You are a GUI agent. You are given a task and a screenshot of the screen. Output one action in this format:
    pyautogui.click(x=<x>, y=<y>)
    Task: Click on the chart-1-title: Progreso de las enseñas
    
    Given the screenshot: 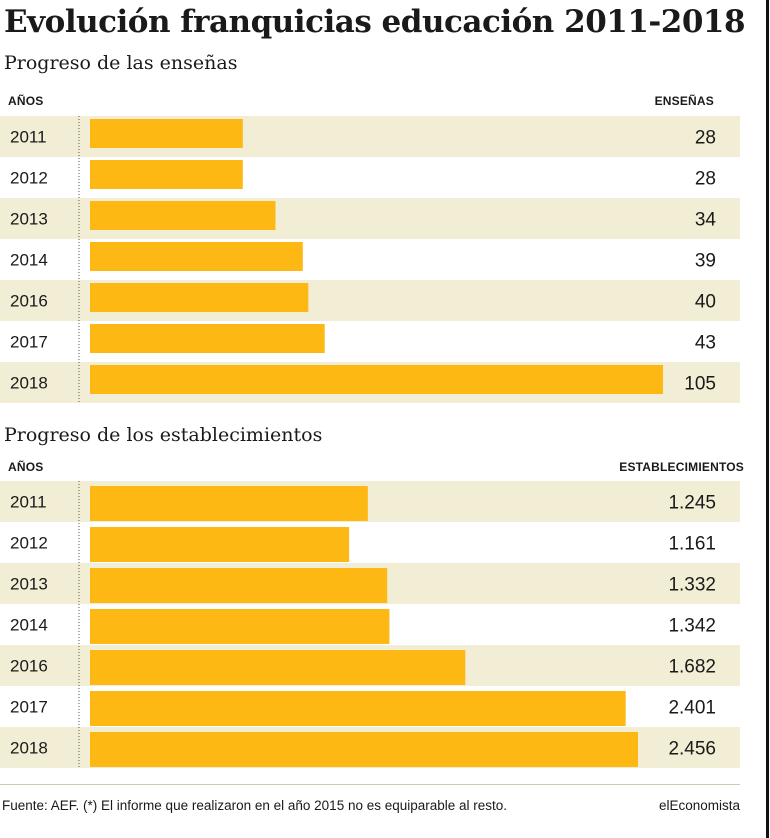 What is the action you would take?
    pyautogui.click(x=121, y=63)
    